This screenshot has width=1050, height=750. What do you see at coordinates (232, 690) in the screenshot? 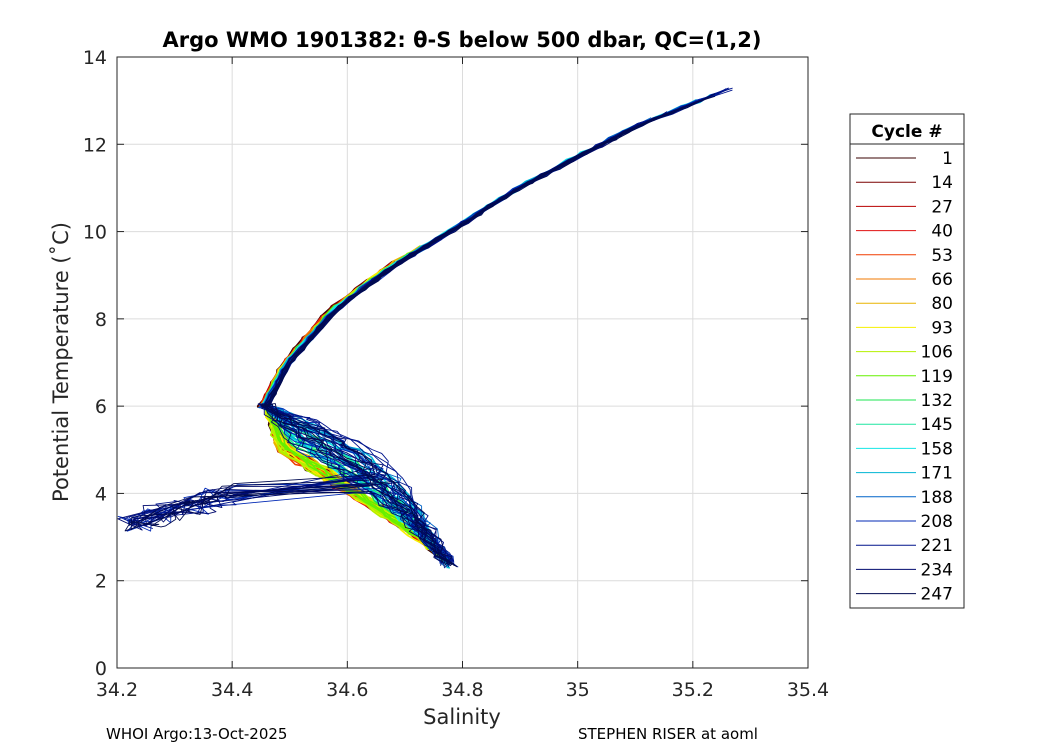
I see `x-tick-label: 34.4` at bounding box center [232, 690].